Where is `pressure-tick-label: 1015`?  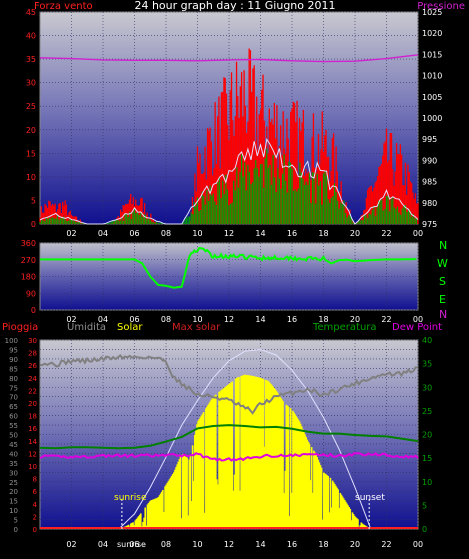 pressure-tick-label: 1015 is located at coordinates (432, 54).